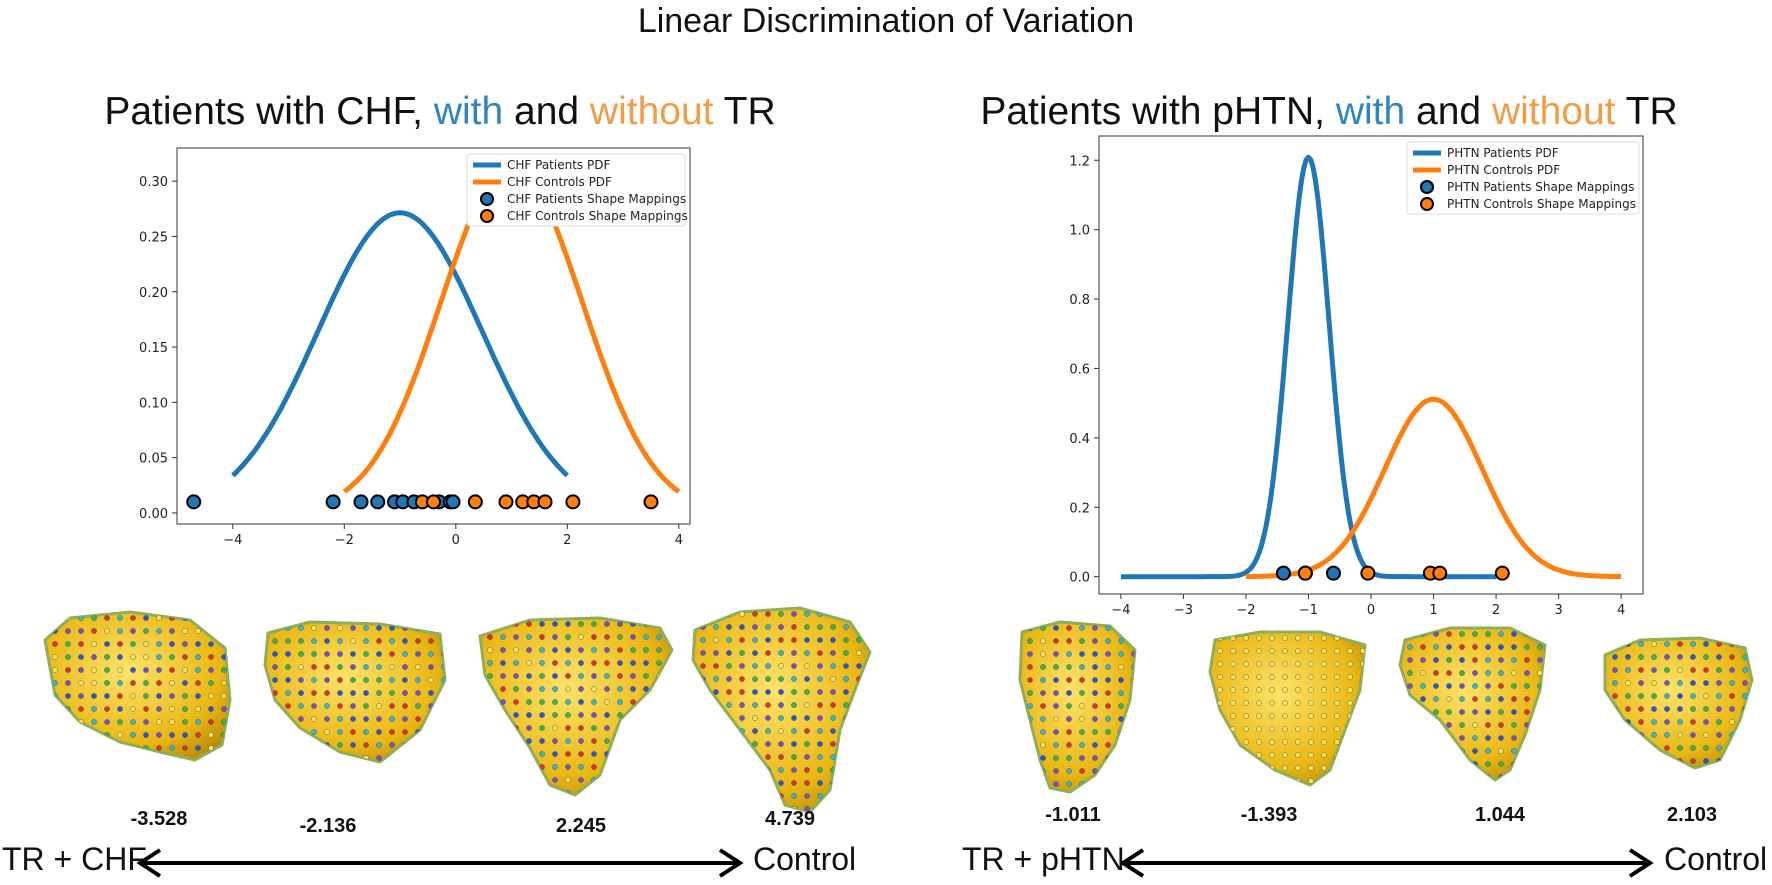  What do you see at coordinates (1043, 859) in the screenshot?
I see `axis-left-label-phtn: TR + pHTN` at bounding box center [1043, 859].